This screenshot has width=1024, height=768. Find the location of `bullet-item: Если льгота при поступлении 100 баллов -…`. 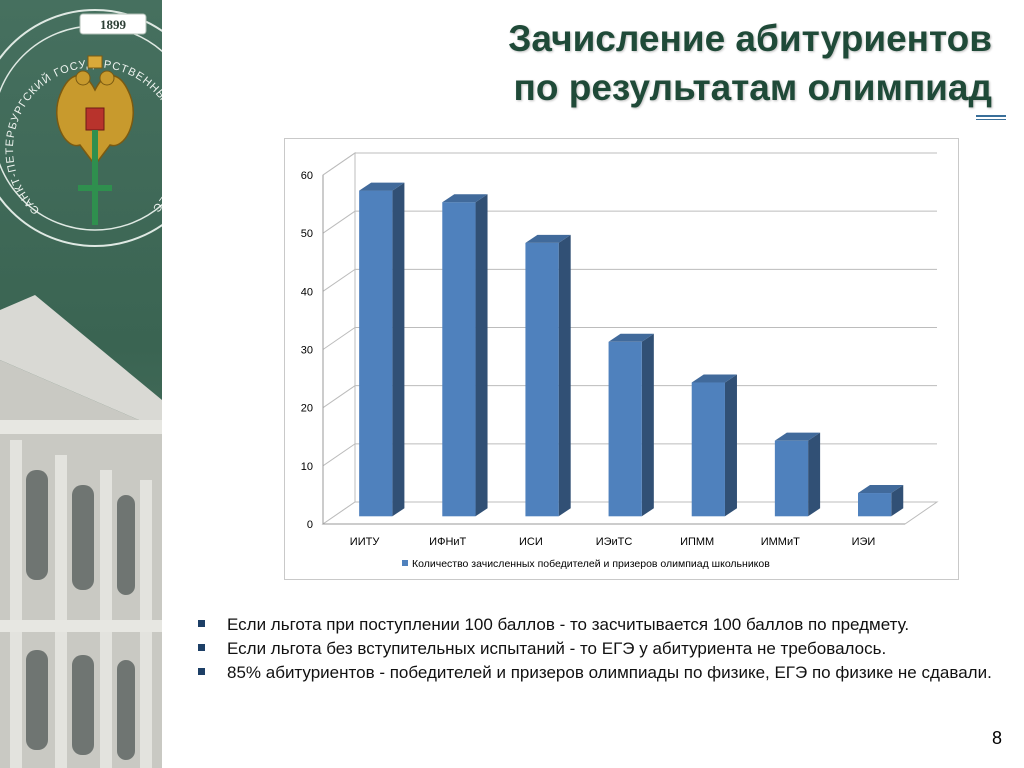

bullet-item: Если льгота при поступлении 100 баллов -… is located at coordinates (603, 624).